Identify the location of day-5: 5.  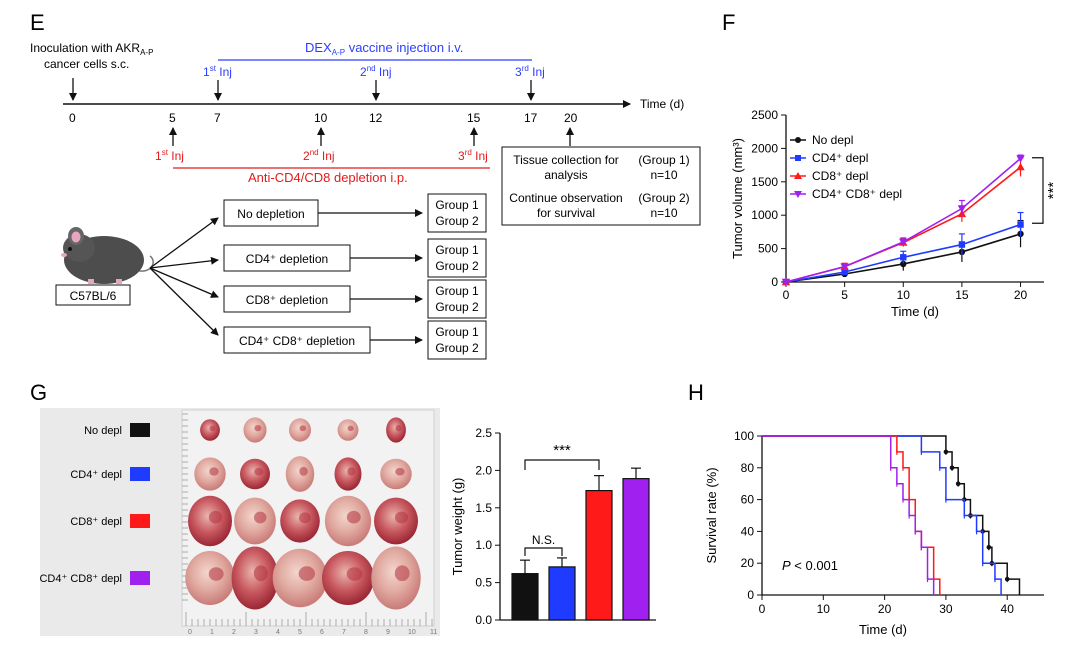
(172, 118).